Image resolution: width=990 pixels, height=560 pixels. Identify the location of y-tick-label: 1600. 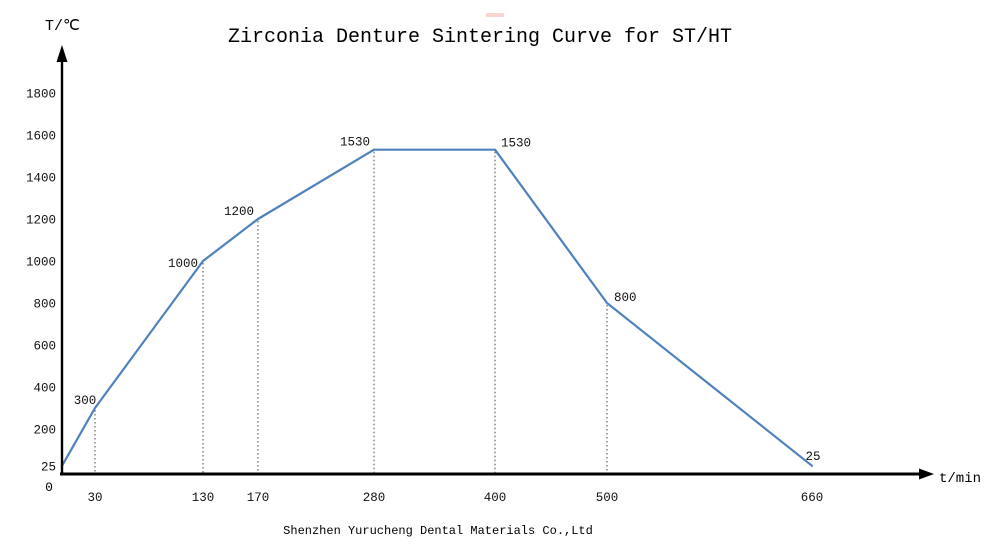
(41, 137).